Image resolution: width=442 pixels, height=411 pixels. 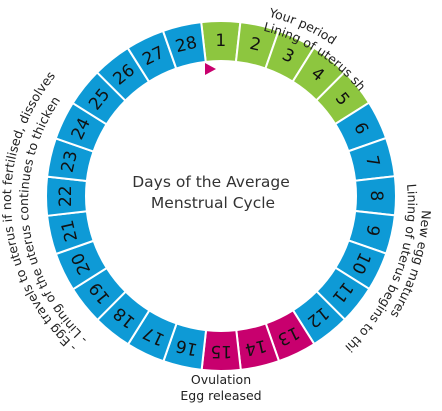 I want to click on day-number-1: 1, so click(x=220, y=41).